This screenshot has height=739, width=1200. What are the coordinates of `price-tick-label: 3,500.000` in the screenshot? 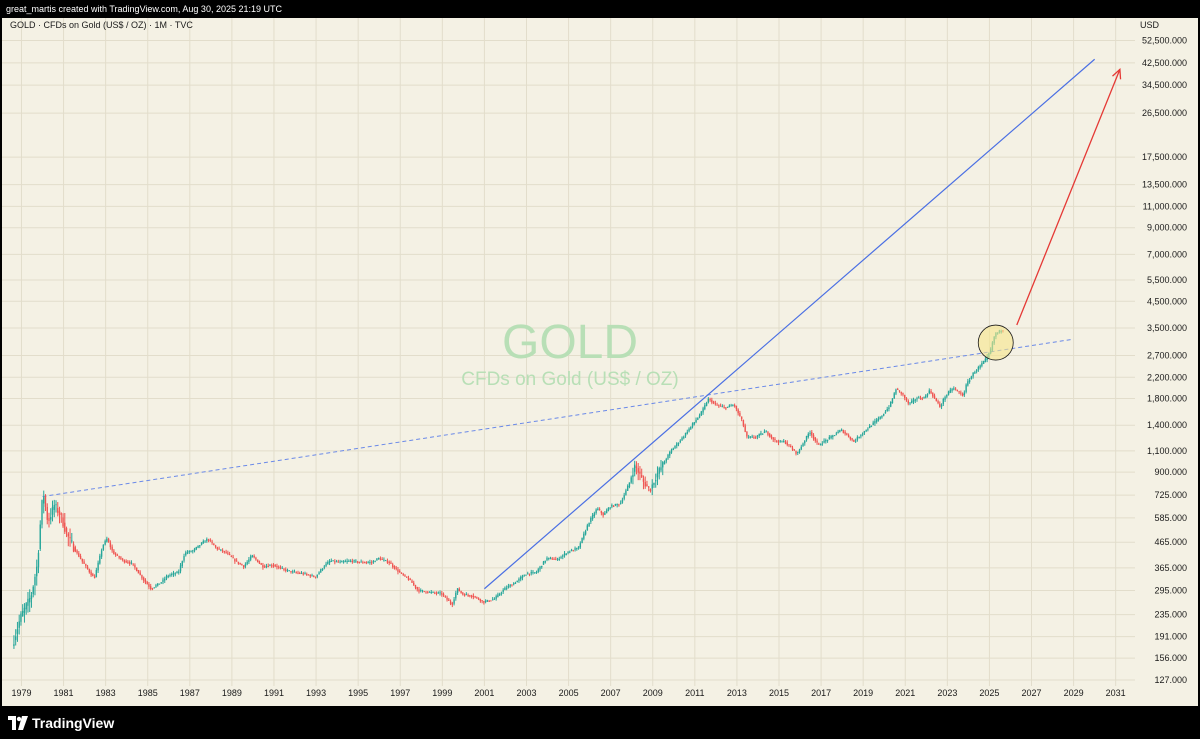 It's located at (1167, 328).